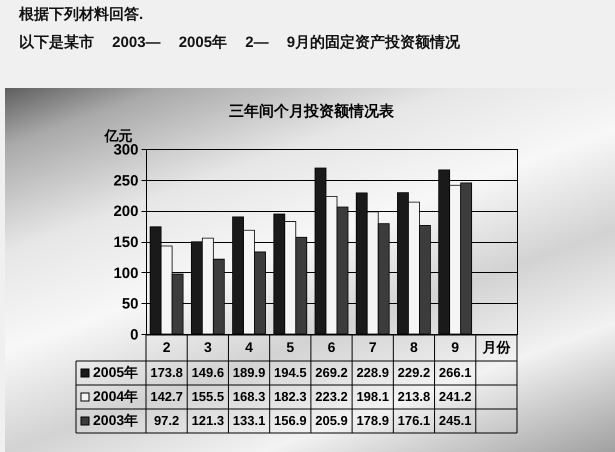 This screenshot has height=452, width=615. I want to click on data-label: 156.9, so click(290, 420).